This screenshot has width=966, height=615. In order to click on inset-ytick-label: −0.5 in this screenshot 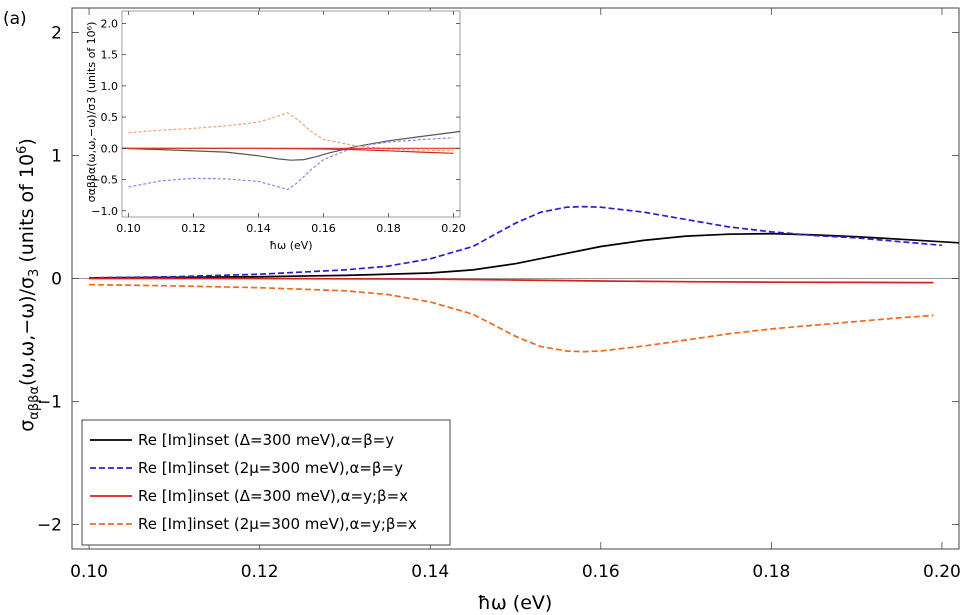, I will do `click(104, 180)`.